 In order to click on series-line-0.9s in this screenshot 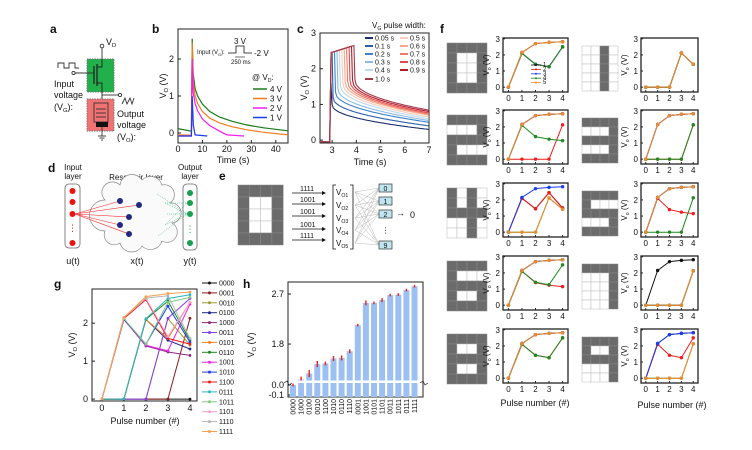, I will do `click(374, 94)`.